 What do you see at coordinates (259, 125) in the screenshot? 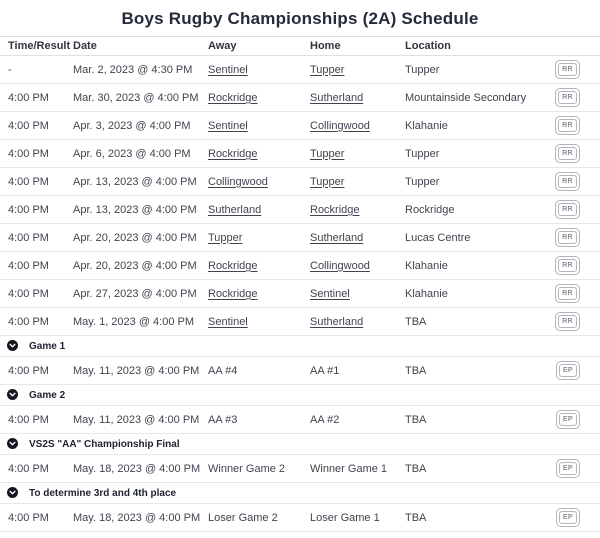
I see `away-cell: Sentinel` at bounding box center [259, 125].